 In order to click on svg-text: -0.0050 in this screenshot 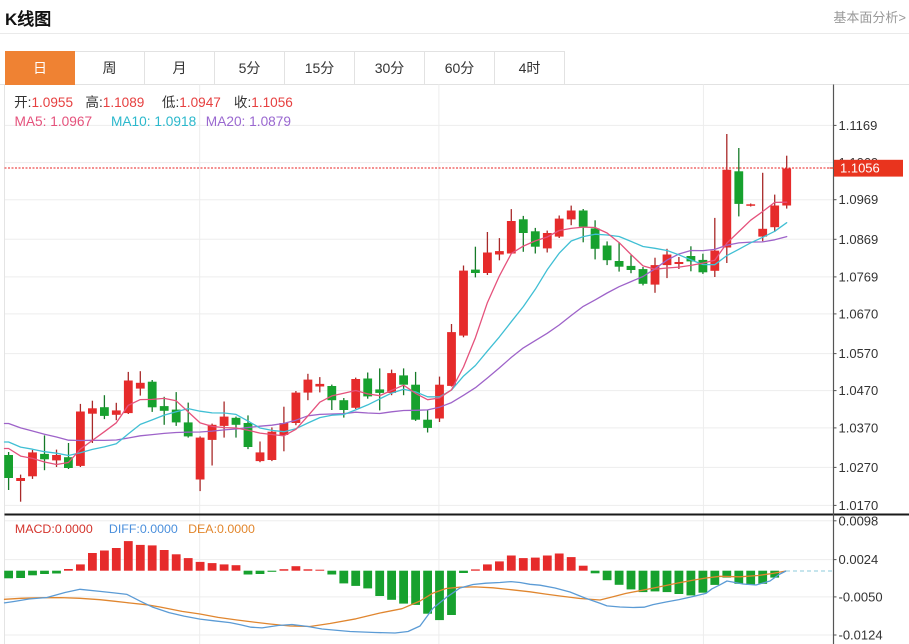, I will do `click(861, 596)`.